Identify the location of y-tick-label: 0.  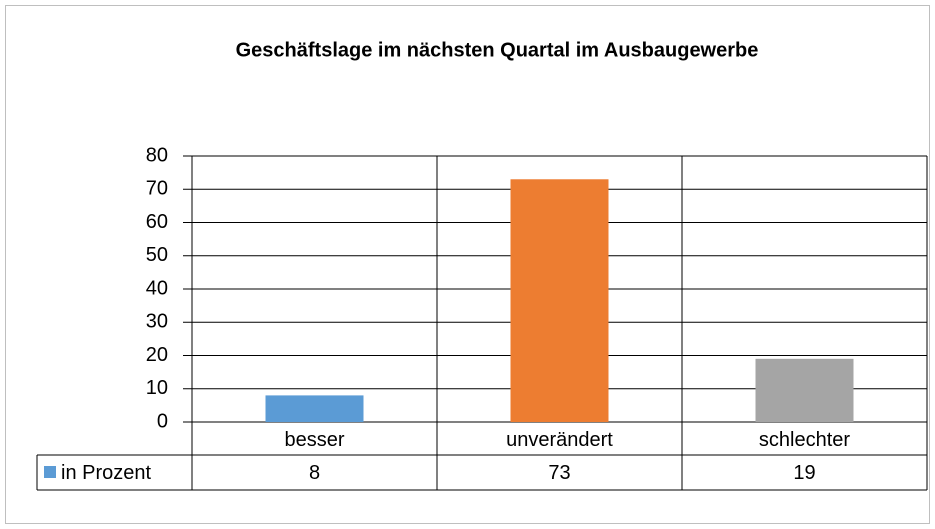
(162, 421).